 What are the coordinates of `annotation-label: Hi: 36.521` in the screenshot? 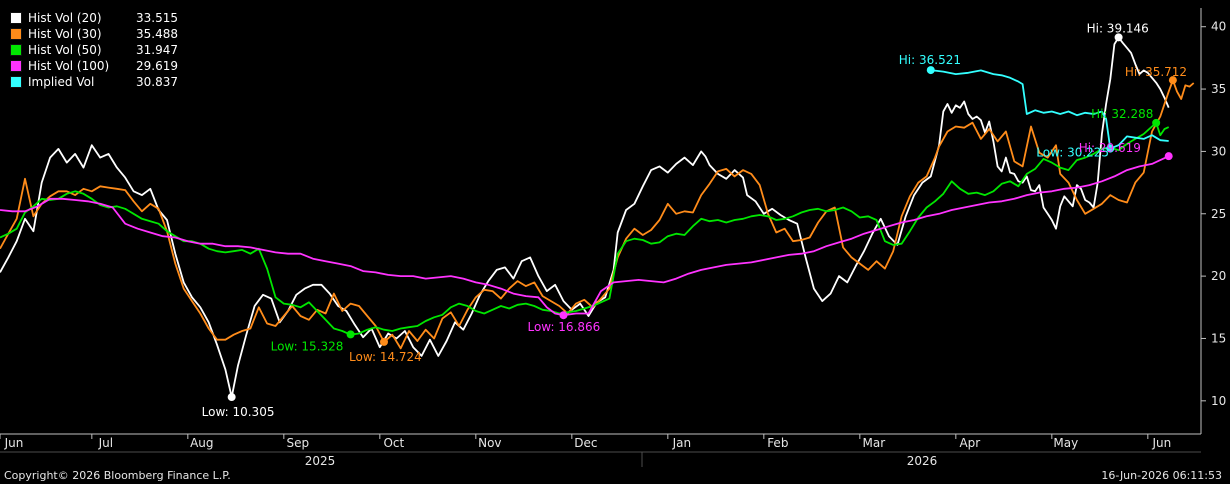 It's located at (930, 60).